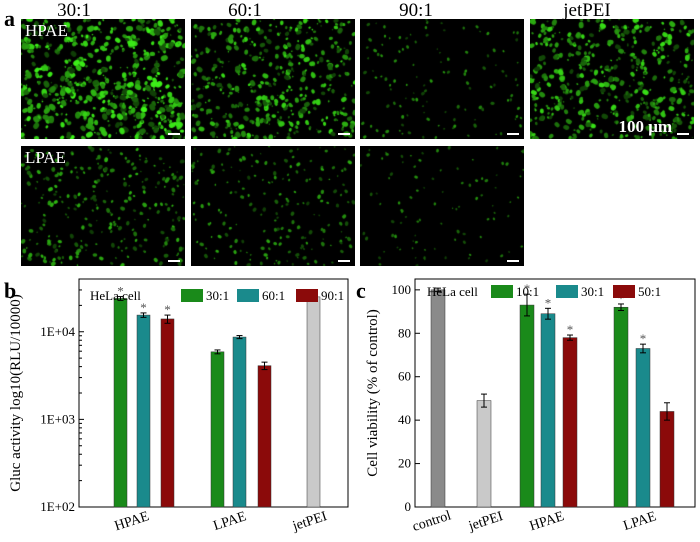  I want to click on y-tick-label: 60, so click(404, 376).